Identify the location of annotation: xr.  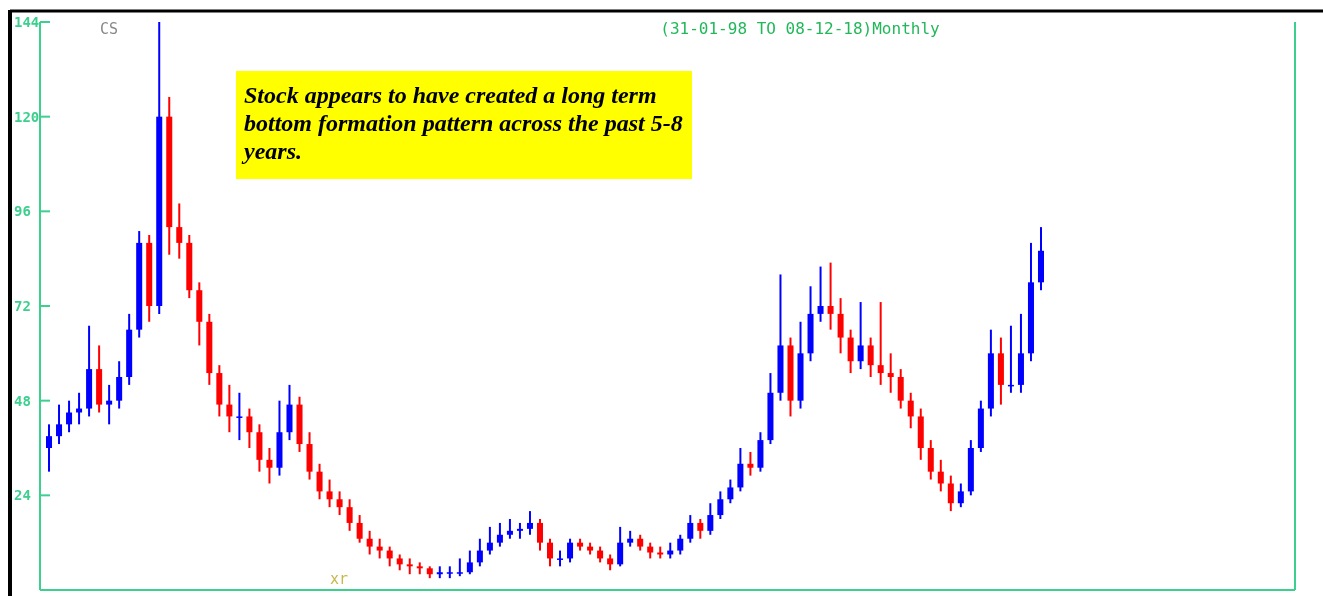
(339, 579).